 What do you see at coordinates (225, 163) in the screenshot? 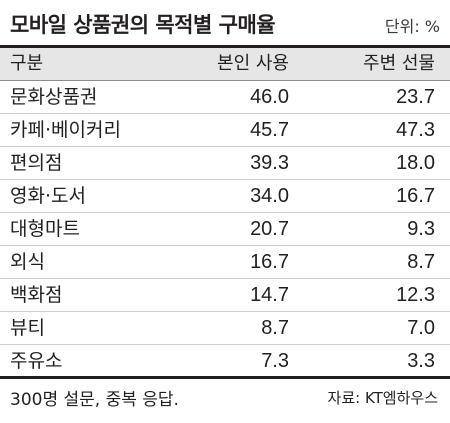
I see `table-row: 편의점 39.3 18.0` at bounding box center [225, 163].